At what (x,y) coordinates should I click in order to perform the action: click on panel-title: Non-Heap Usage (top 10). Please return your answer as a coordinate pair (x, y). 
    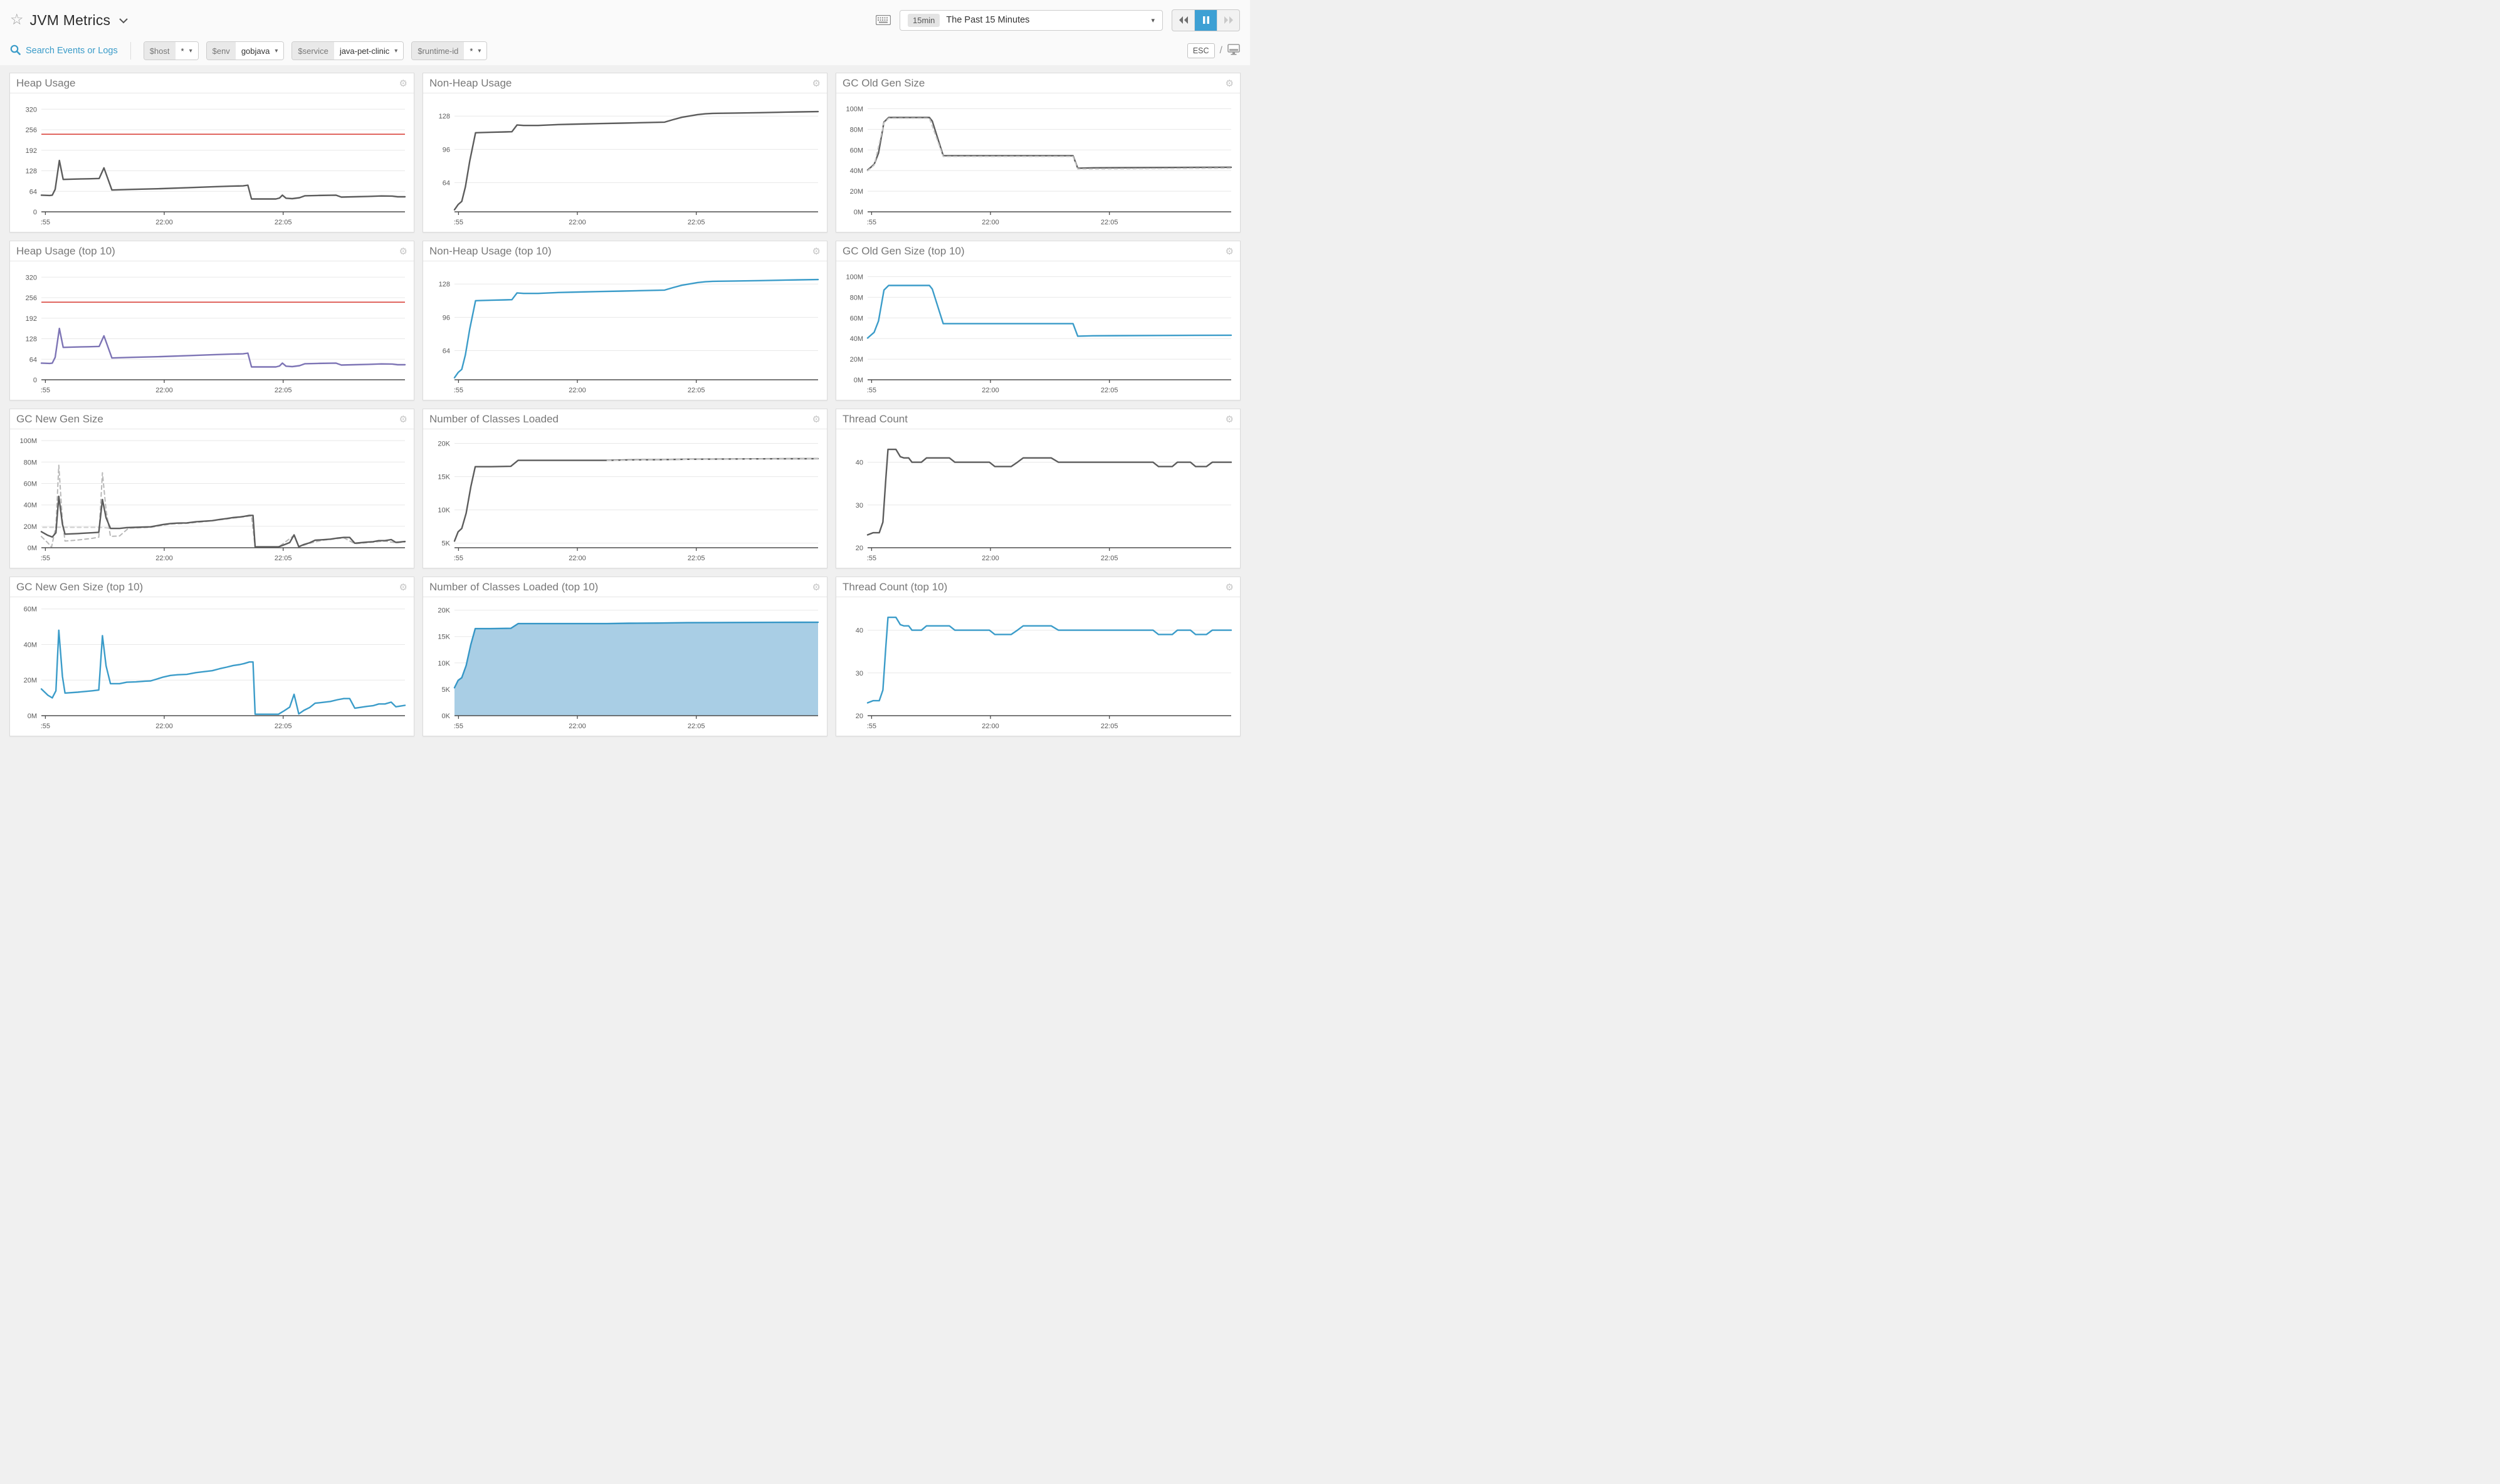
    Looking at the image, I should click on (490, 251).